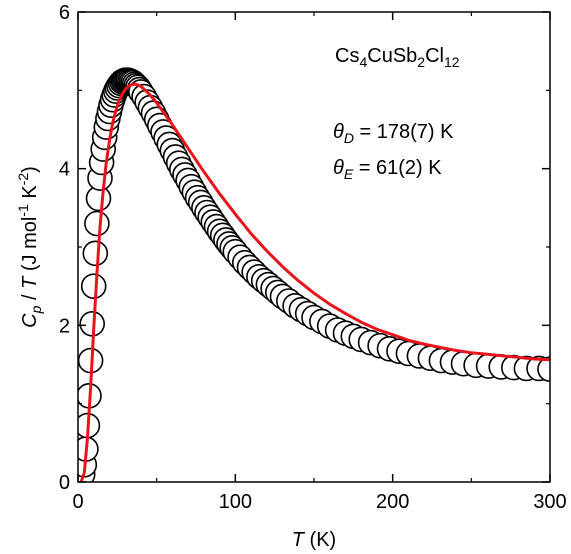 The width and height of the screenshot is (571, 554). I want to click on theta-e-annotation: θE = 61(2) K, so click(387, 169).